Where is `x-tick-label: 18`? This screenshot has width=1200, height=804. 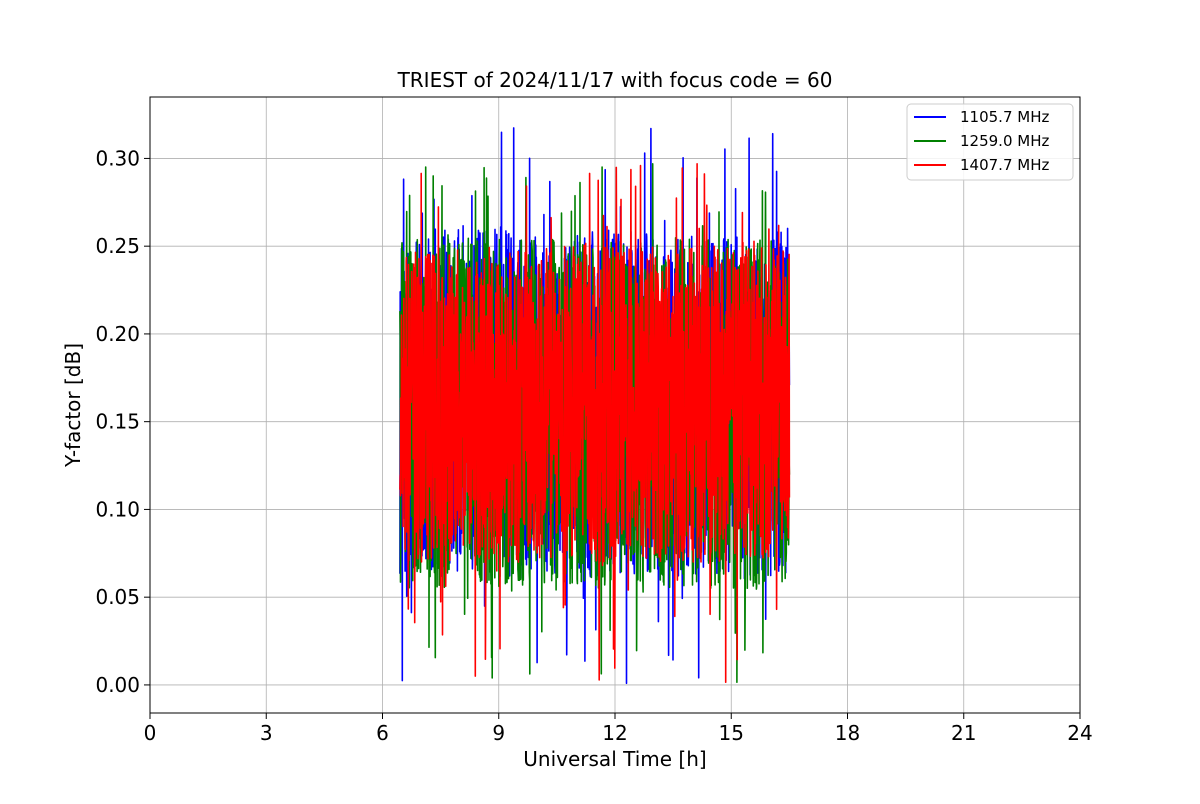 x-tick-label: 18 is located at coordinates (847, 733).